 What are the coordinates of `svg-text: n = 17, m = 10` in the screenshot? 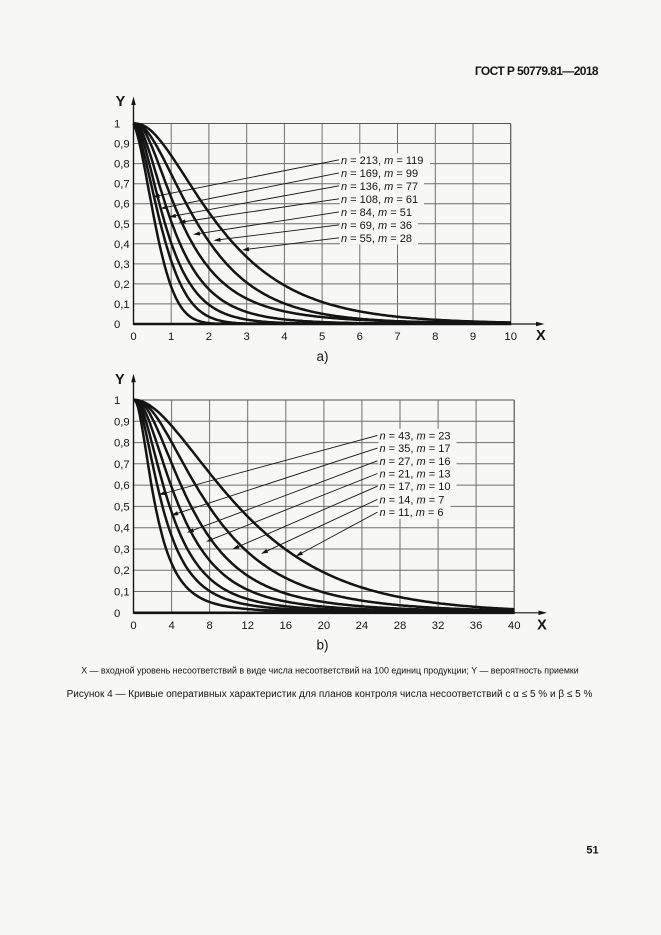 It's located at (415, 487).